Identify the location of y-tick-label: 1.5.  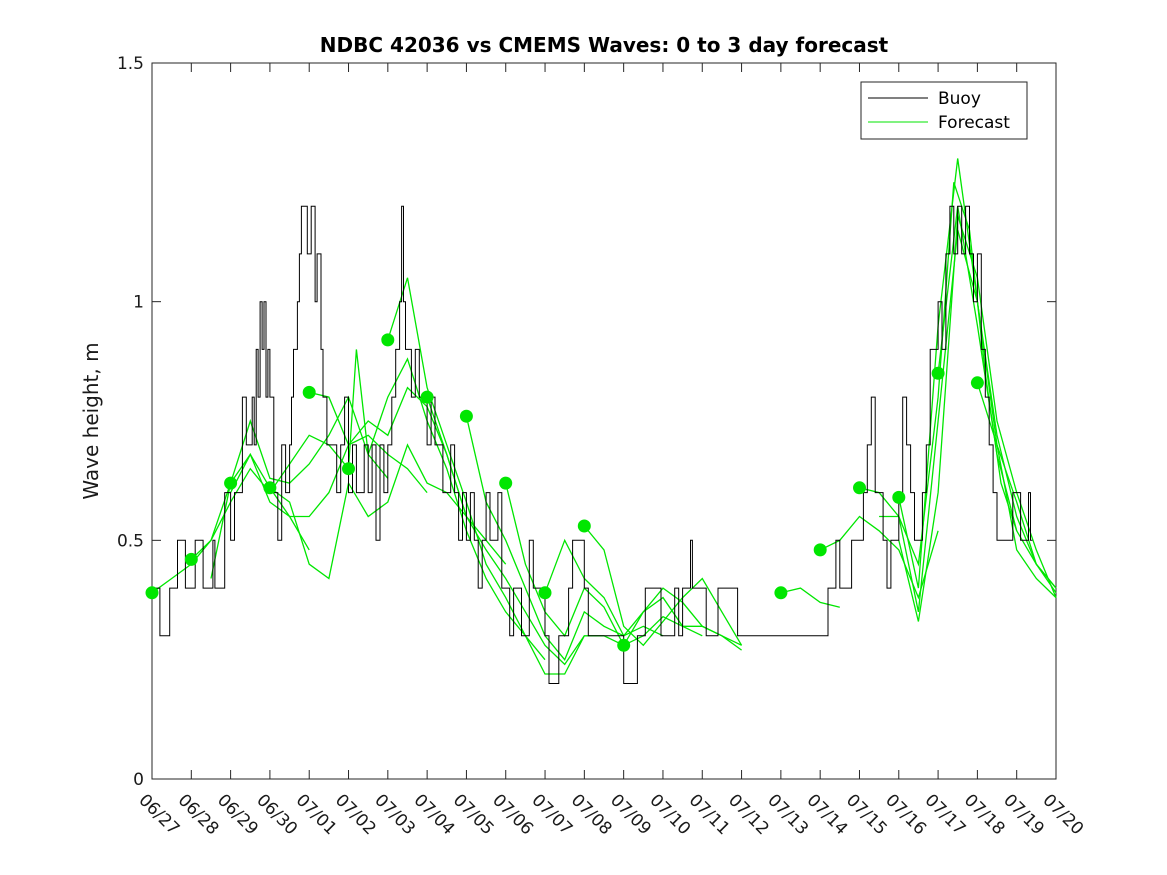
(130, 64).